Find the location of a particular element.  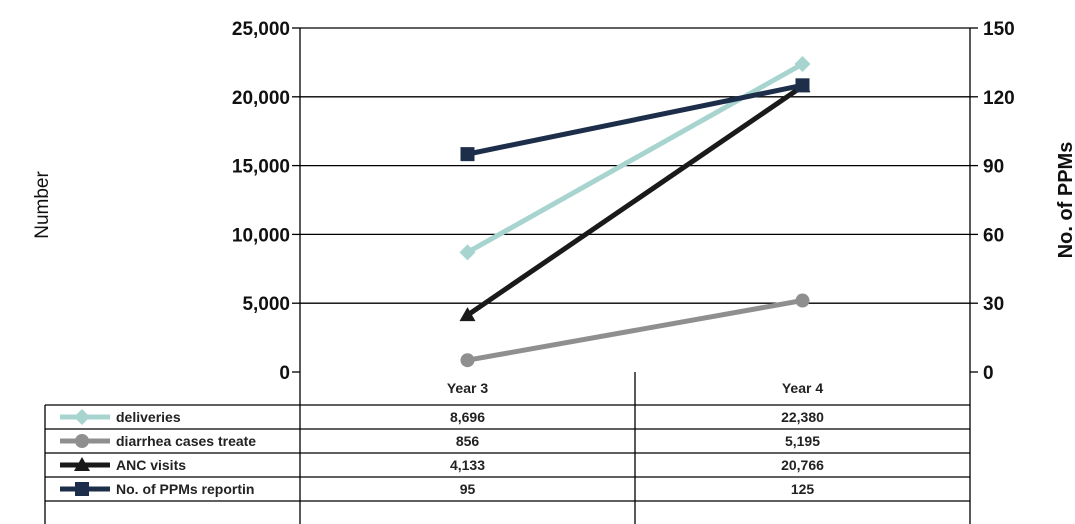

right-axis-title: No. of PPMs is located at coordinates (1065, 200).